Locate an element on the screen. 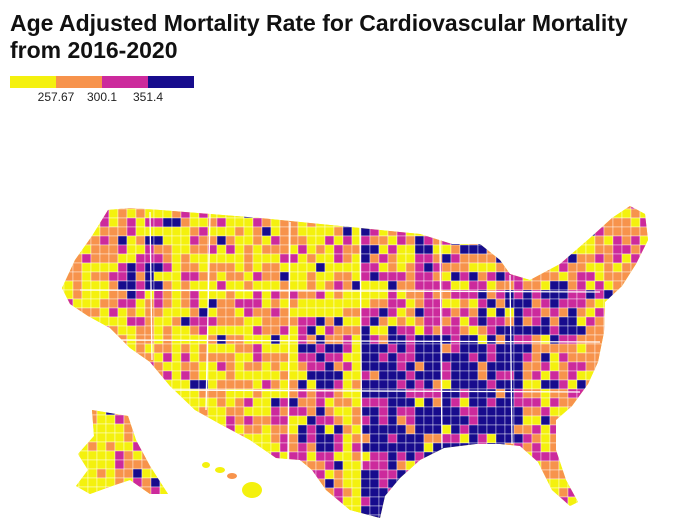 This screenshot has height=526, width=685. legend-bar is located at coordinates (102, 82).